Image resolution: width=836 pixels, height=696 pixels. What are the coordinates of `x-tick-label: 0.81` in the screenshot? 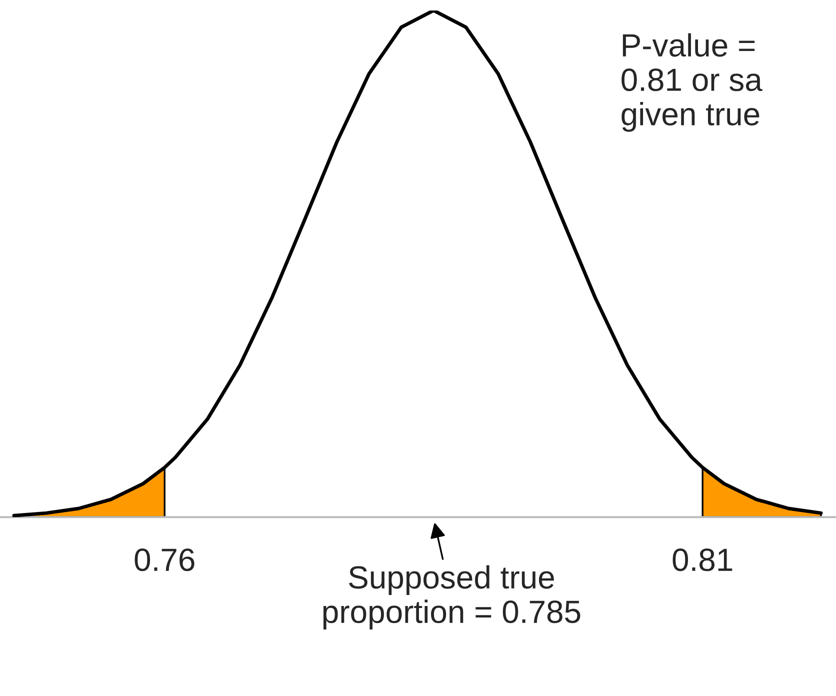 It's located at (702, 560).